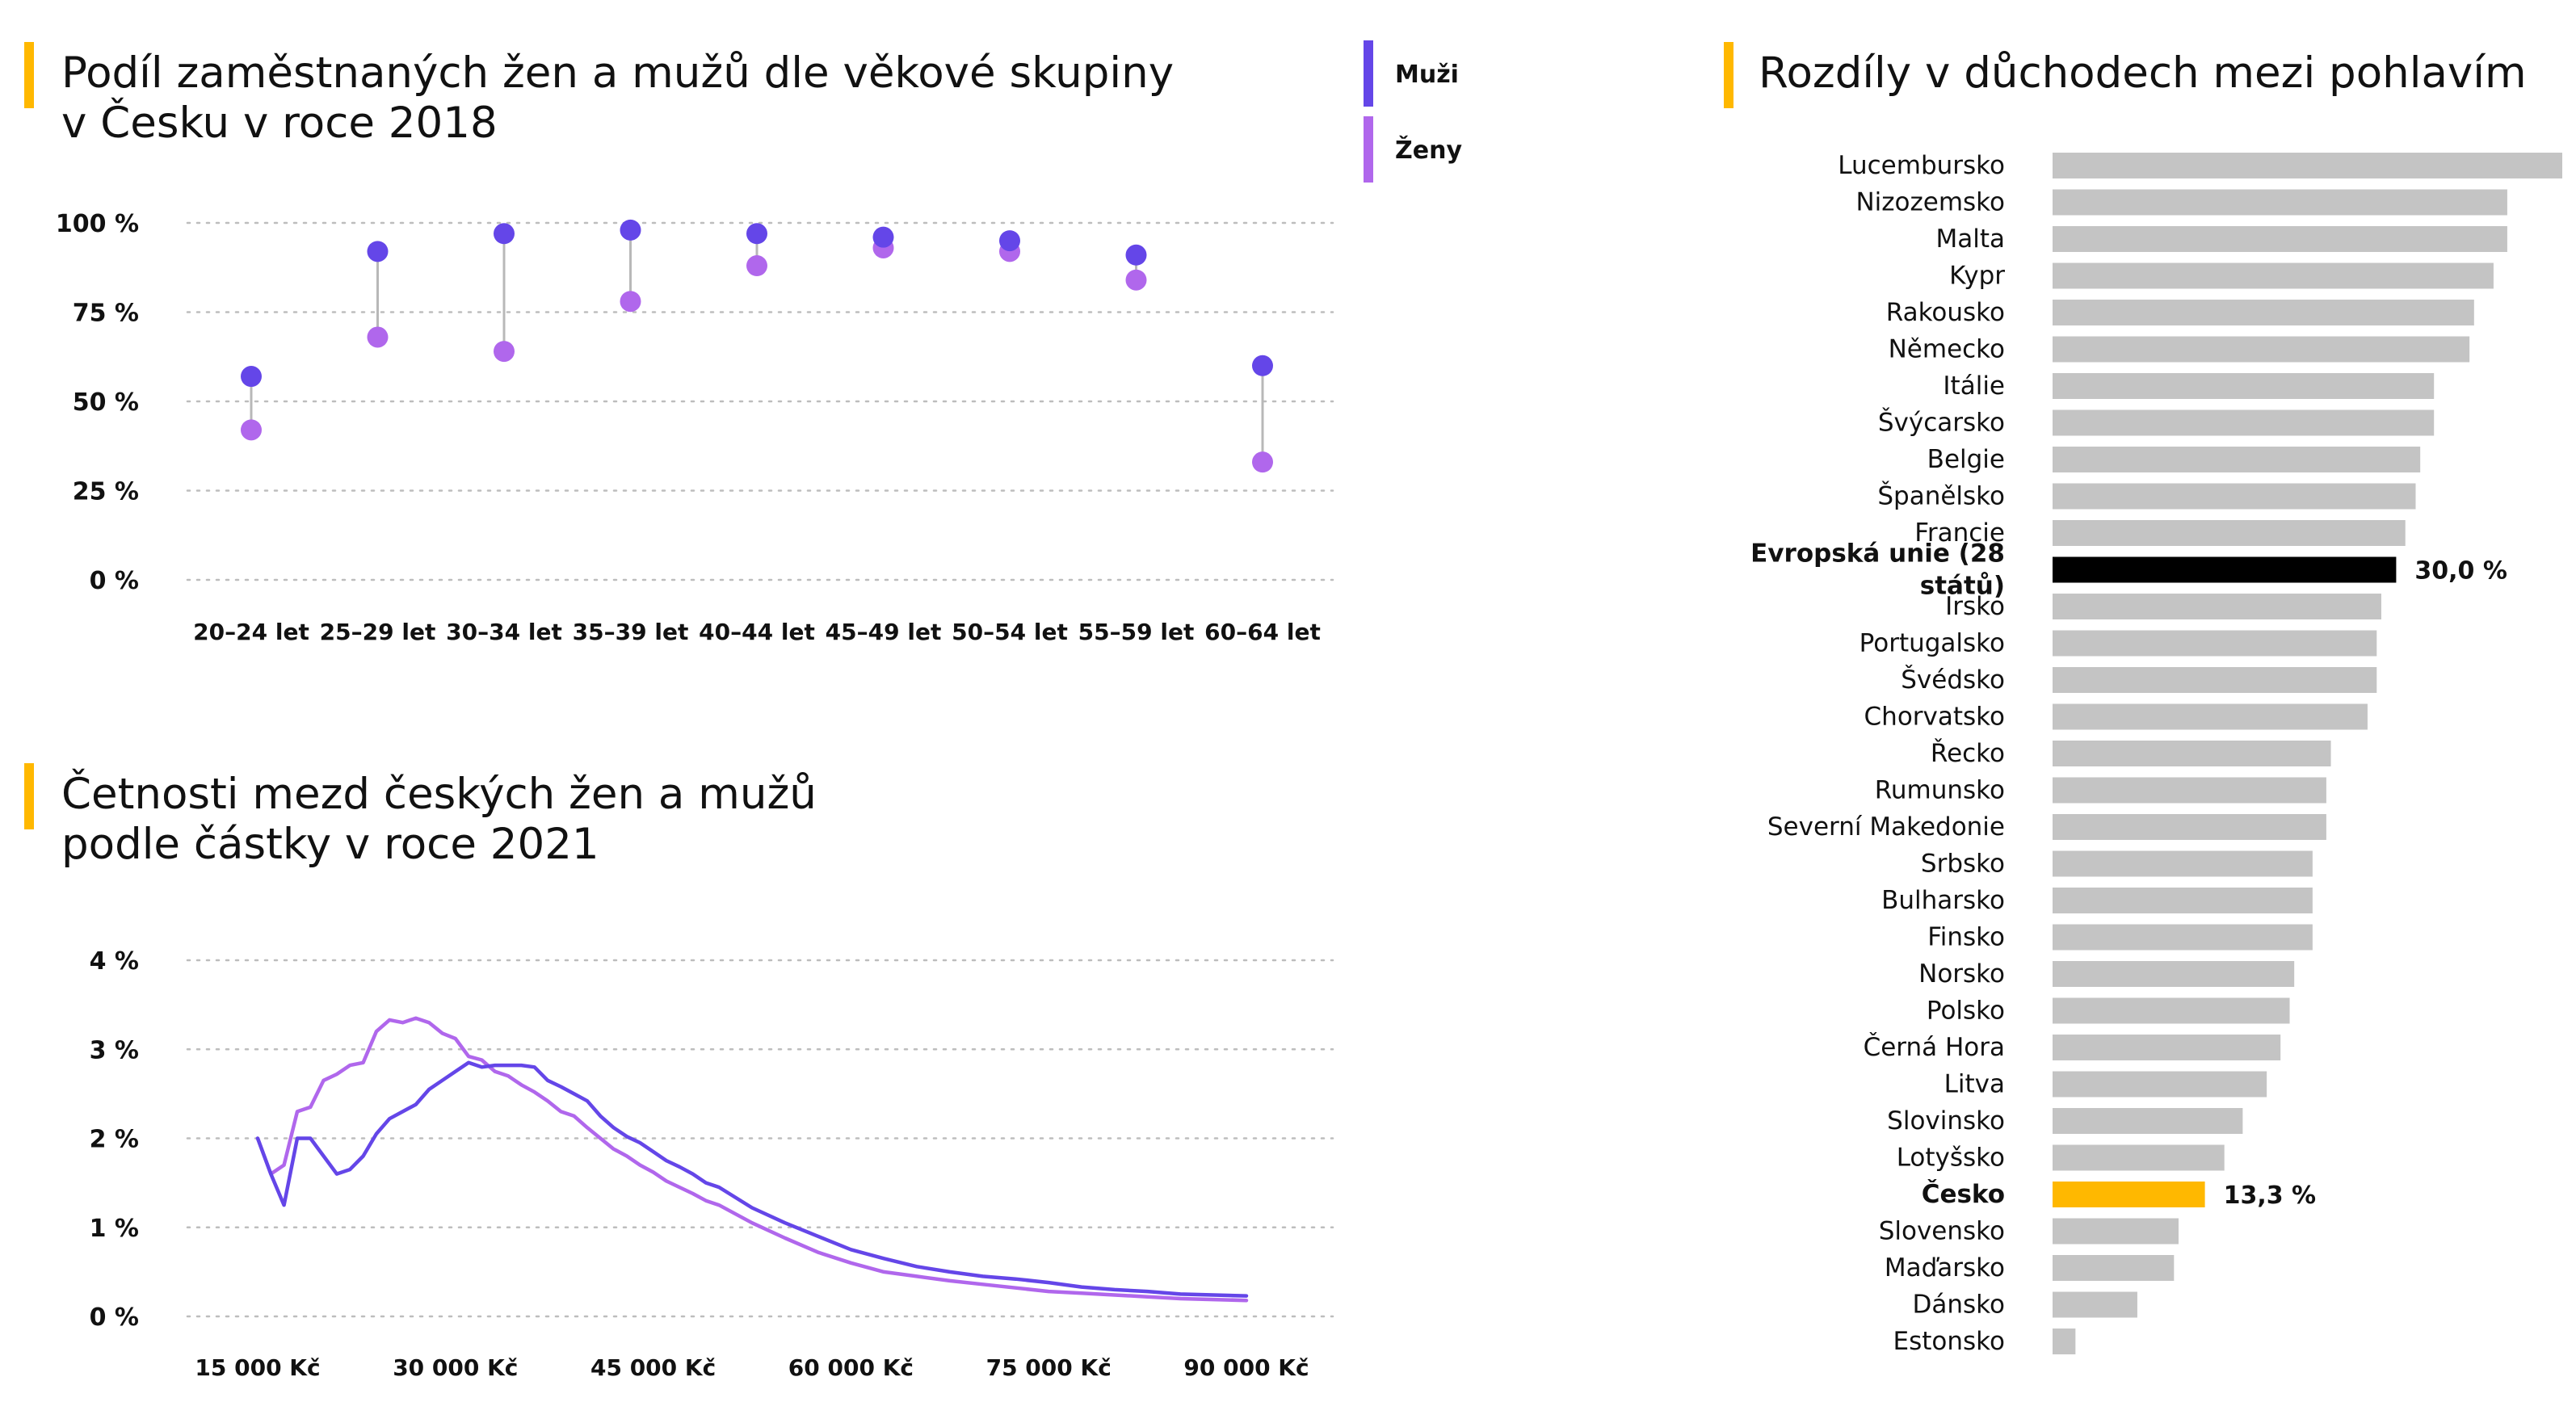 The height and width of the screenshot is (1402, 2576). Describe the element at coordinates (1930, 202) in the screenshot. I see `bar-category-label: Nizozemsko` at that location.